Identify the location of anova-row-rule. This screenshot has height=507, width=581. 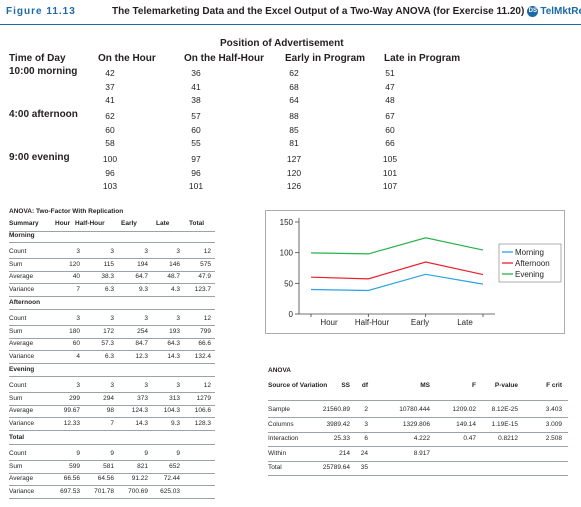
(418, 432).